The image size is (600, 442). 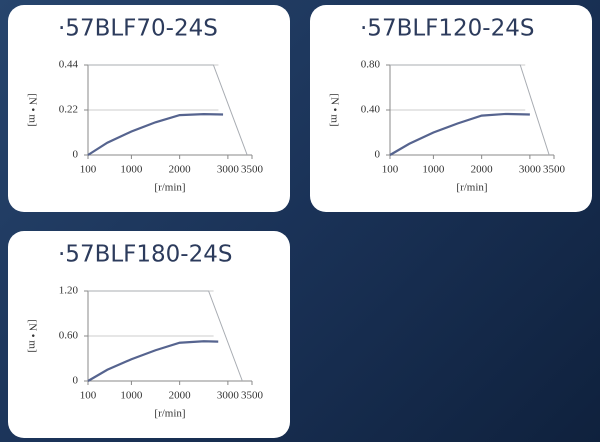 I want to click on y-tick-label: 0.60, so click(x=69, y=336).